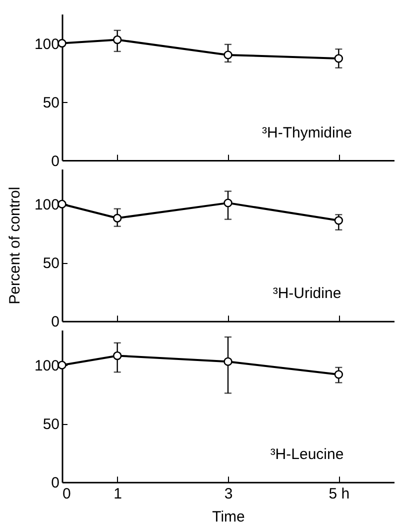 Image resolution: width=402 pixels, height=522 pixels. I want to click on x-tick-label: 5 h, so click(339, 494).